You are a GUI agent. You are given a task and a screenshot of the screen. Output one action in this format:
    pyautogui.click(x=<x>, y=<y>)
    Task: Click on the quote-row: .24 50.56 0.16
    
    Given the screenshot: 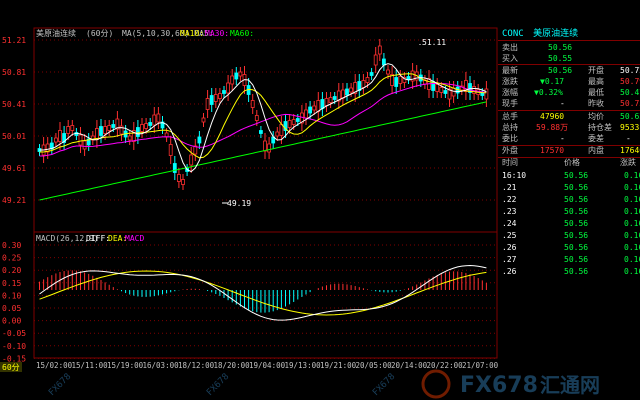 What is the action you would take?
    pyautogui.click(x=569, y=224)
    